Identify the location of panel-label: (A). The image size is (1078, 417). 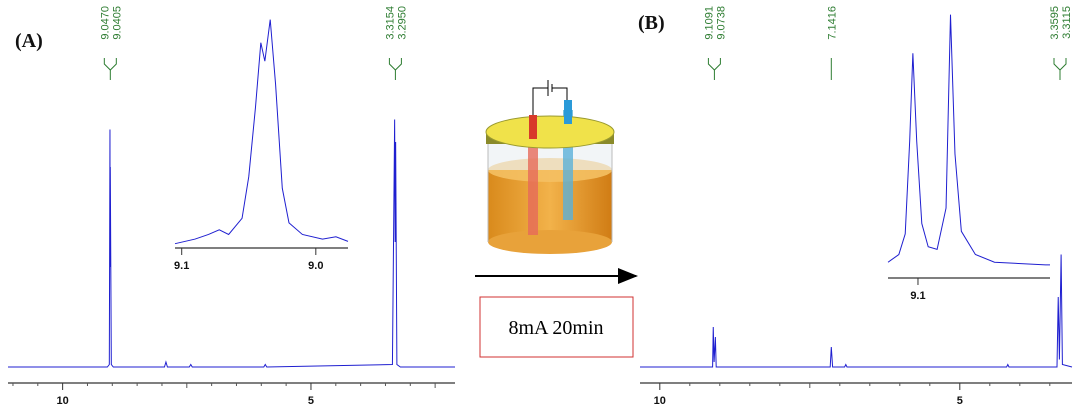
(29, 41).